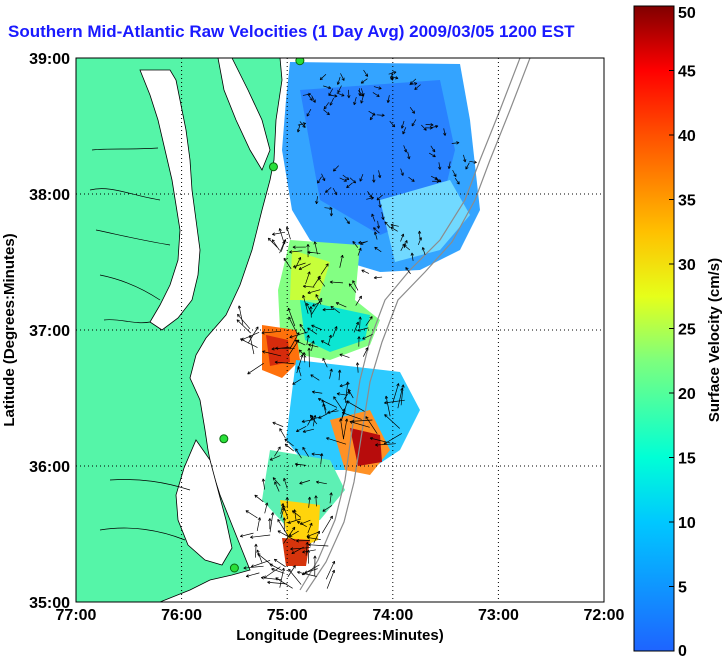 This screenshot has width=724, height=659. What do you see at coordinates (654, 328) in the screenshot?
I see `colorbar` at bounding box center [654, 328].